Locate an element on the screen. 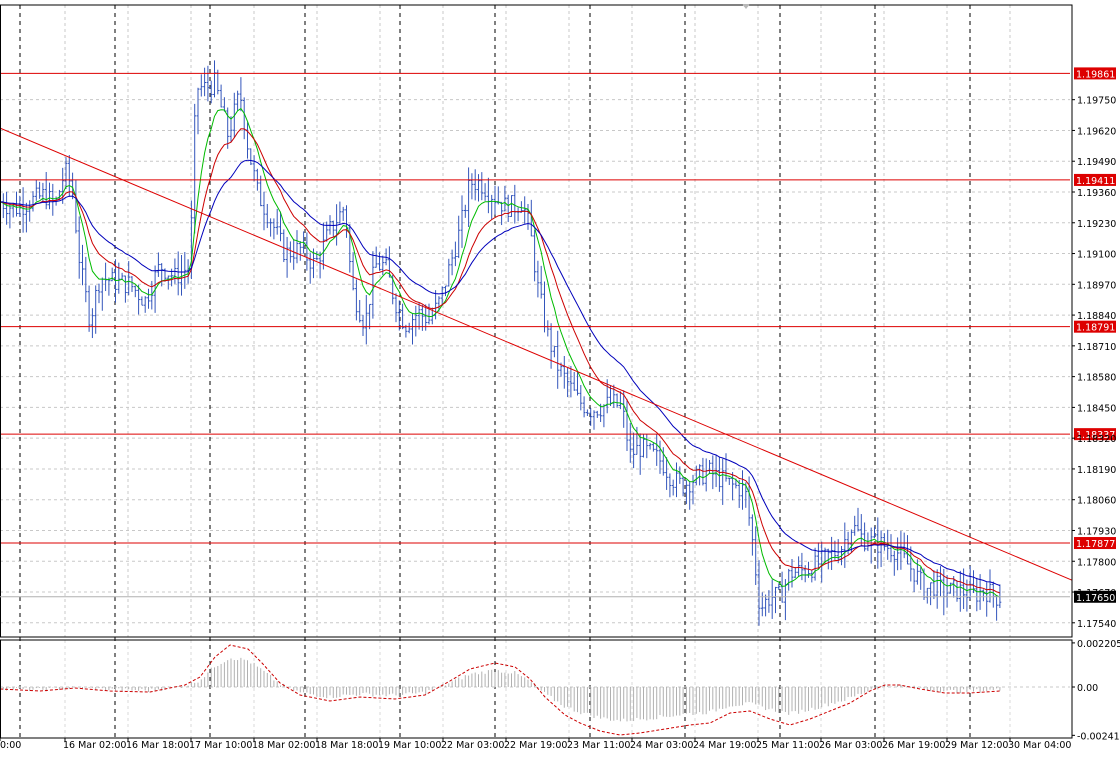  time-label: 24 Mar 03:00 is located at coordinates (661, 745).